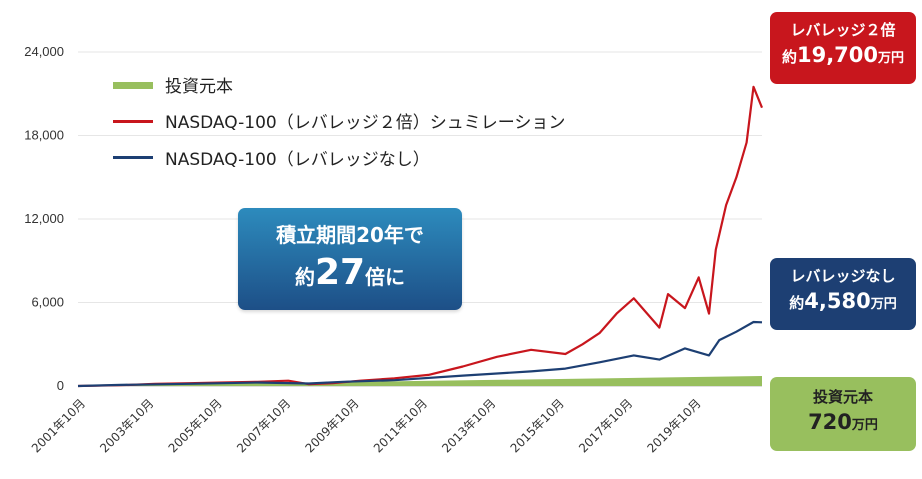  Describe the element at coordinates (797, 303) in the screenshot. I see `callout-noleverage-prefix: 約` at that location.